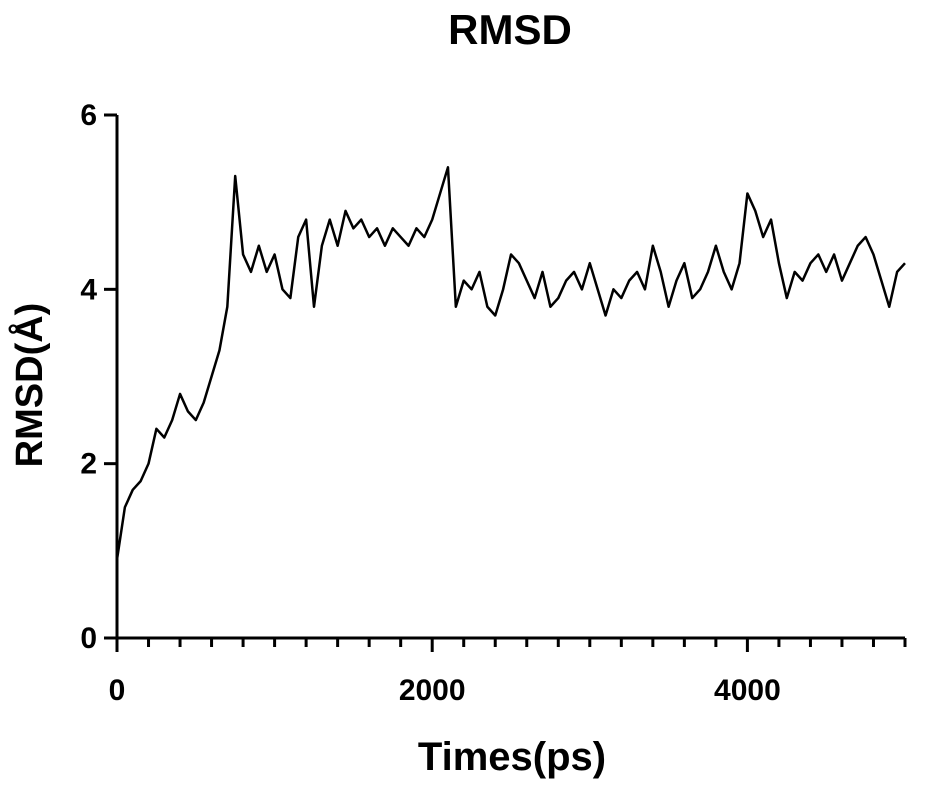 The height and width of the screenshot is (793, 925). What do you see at coordinates (88, 115) in the screenshot?
I see `y-tick-label: 6` at bounding box center [88, 115].